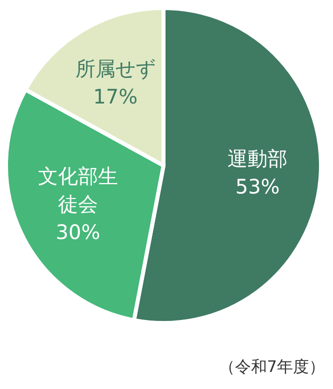 The image size is (333, 389). Describe the element at coordinates (78, 190) in the screenshot. I see `slice-label: 文化部生徒会` at that location.